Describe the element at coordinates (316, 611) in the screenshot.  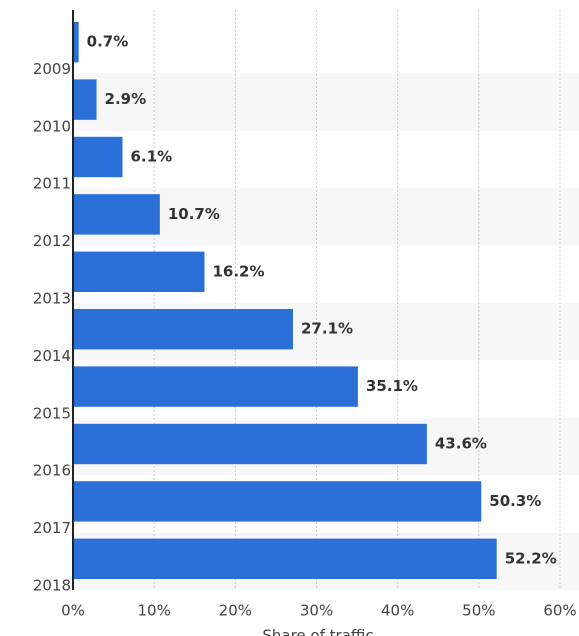
I see `x-tick-label: 30%` at that location.